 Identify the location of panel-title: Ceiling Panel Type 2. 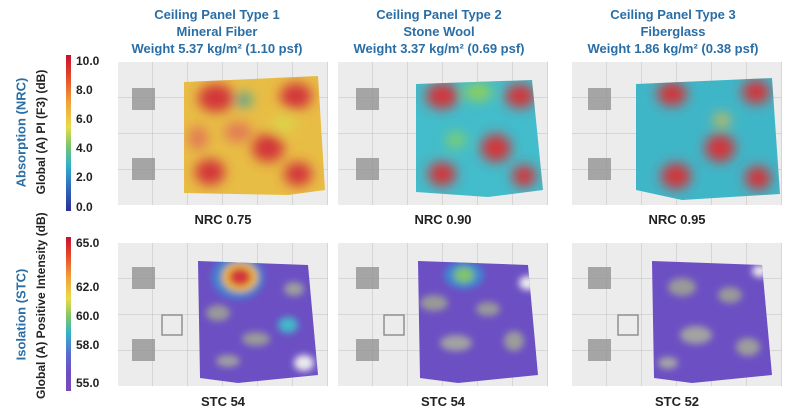
(439, 14).